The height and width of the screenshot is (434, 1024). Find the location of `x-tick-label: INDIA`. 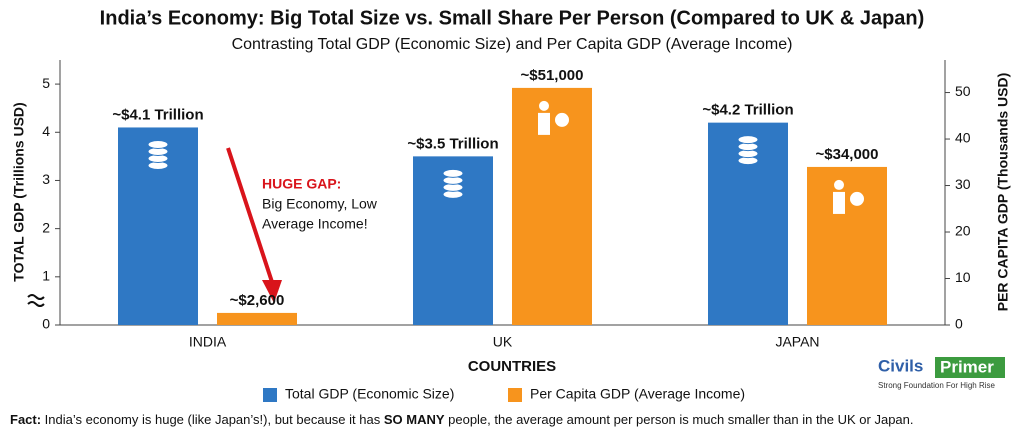

x-tick-label: INDIA is located at coordinates (208, 342).